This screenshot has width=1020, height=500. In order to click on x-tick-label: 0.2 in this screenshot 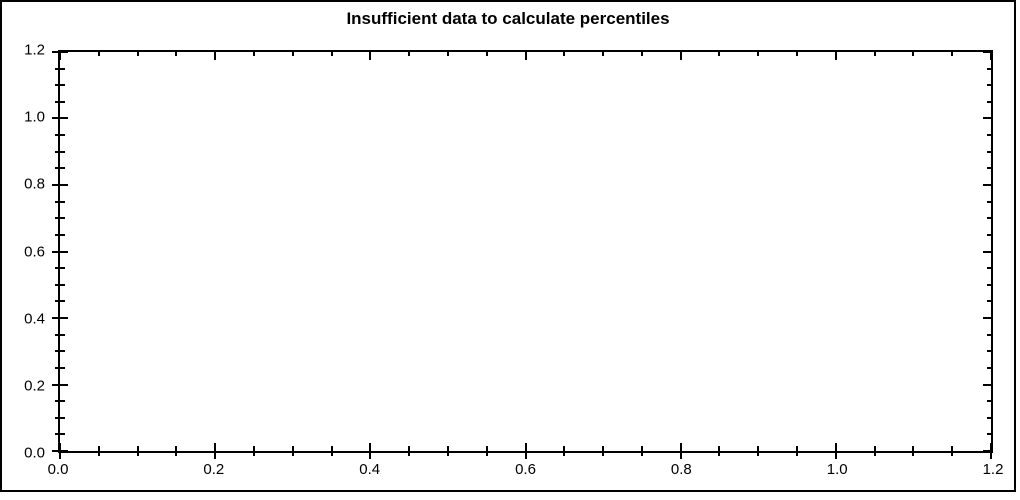, I will do `click(214, 469)`.